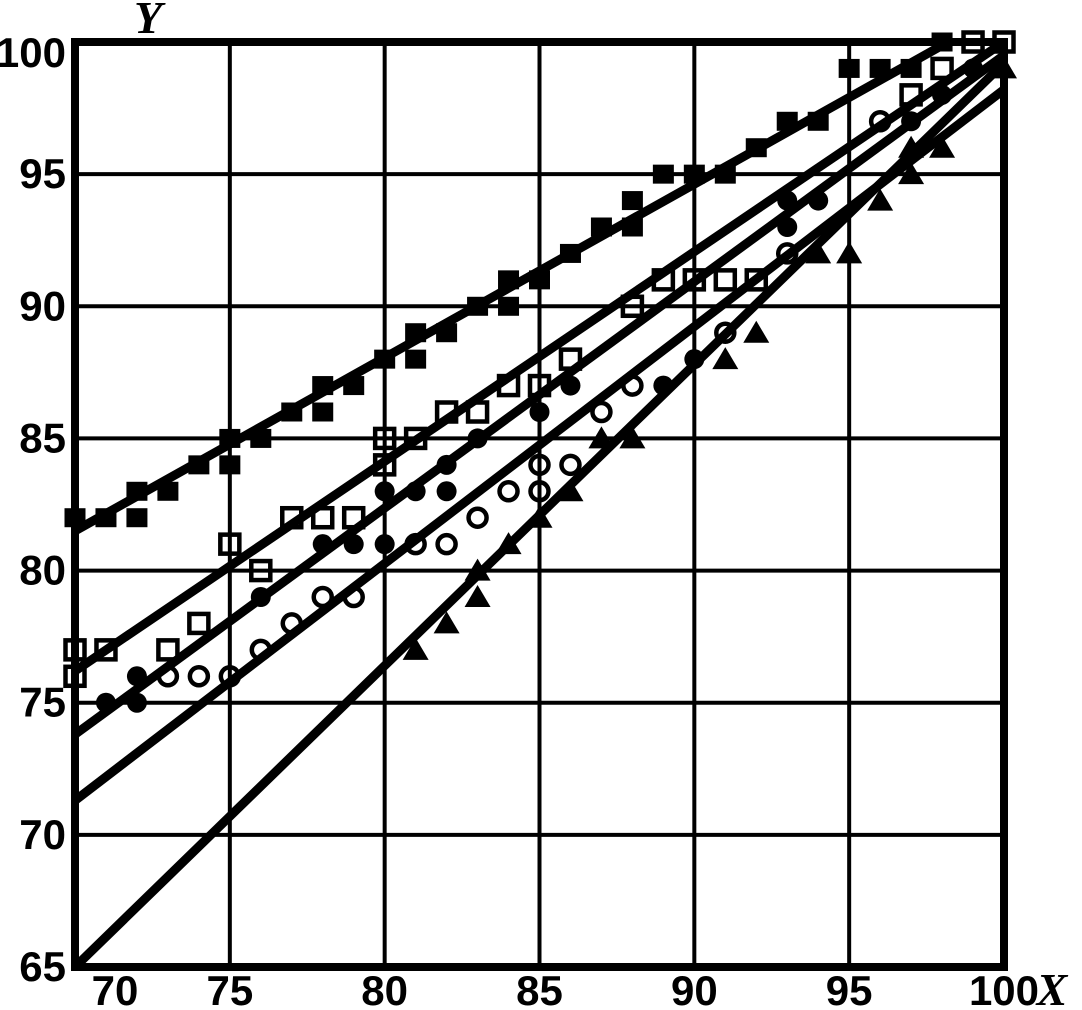  Describe the element at coordinates (150, 21) in the screenshot. I see `y-axis-label: Y` at that location.